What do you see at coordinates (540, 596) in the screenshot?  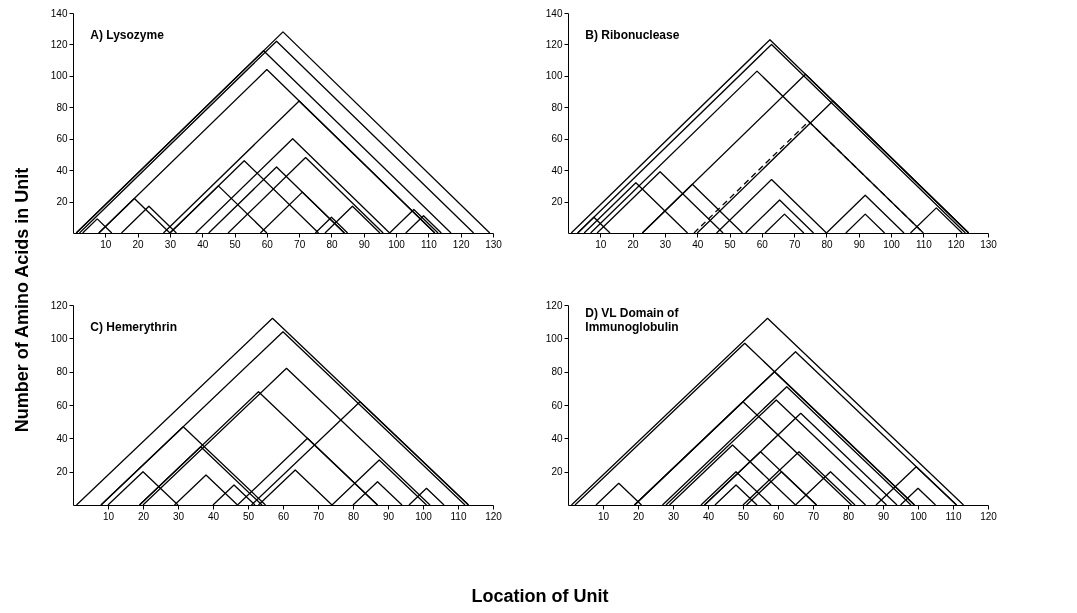 I see `x-axis-title: Location of Unit` at bounding box center [540, 596].